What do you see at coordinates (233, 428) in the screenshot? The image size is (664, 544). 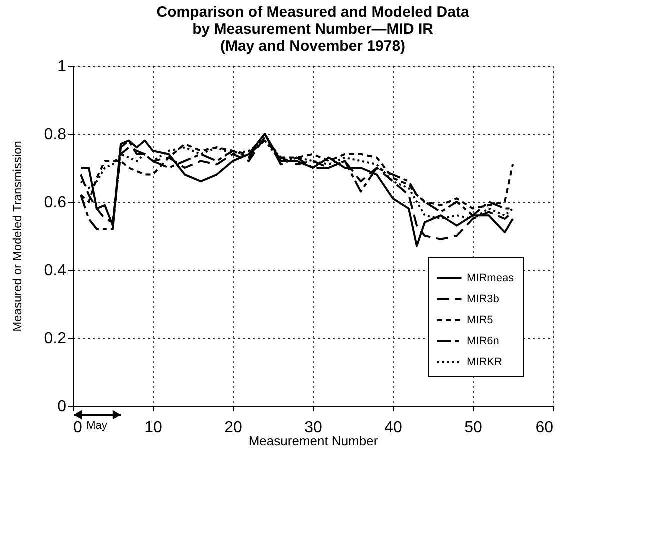 I see `x-tick-label: 20` at bounding box center [233, 428].